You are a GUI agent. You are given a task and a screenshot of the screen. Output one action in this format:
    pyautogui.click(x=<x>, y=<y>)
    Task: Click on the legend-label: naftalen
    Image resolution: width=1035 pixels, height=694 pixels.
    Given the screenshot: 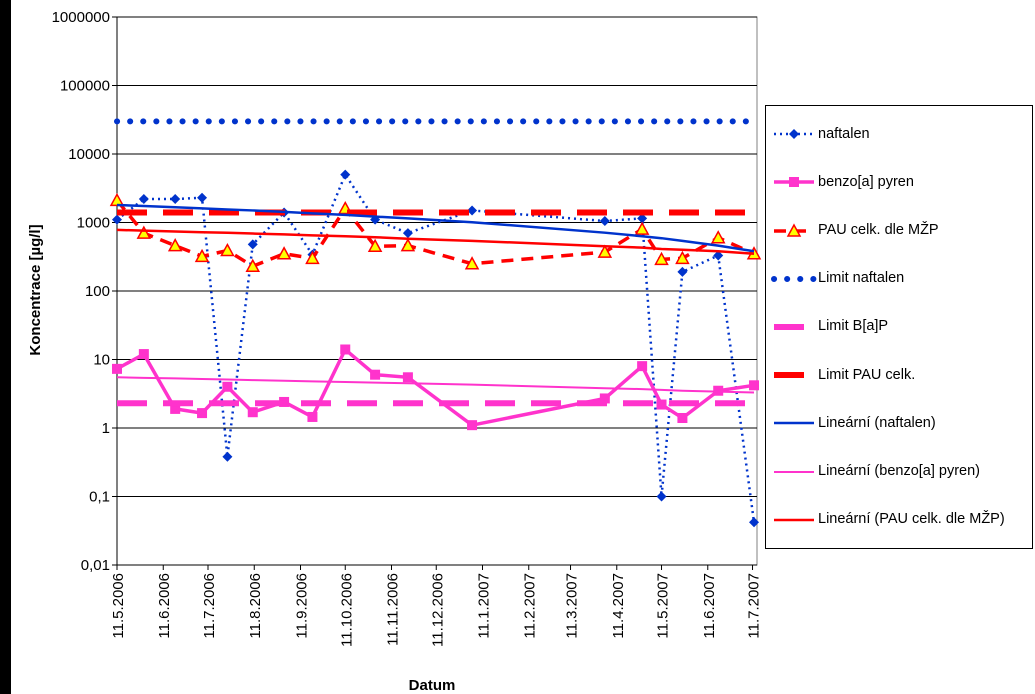 What is the action you would take?
    pyautogui.click(x=844, y=133)
    